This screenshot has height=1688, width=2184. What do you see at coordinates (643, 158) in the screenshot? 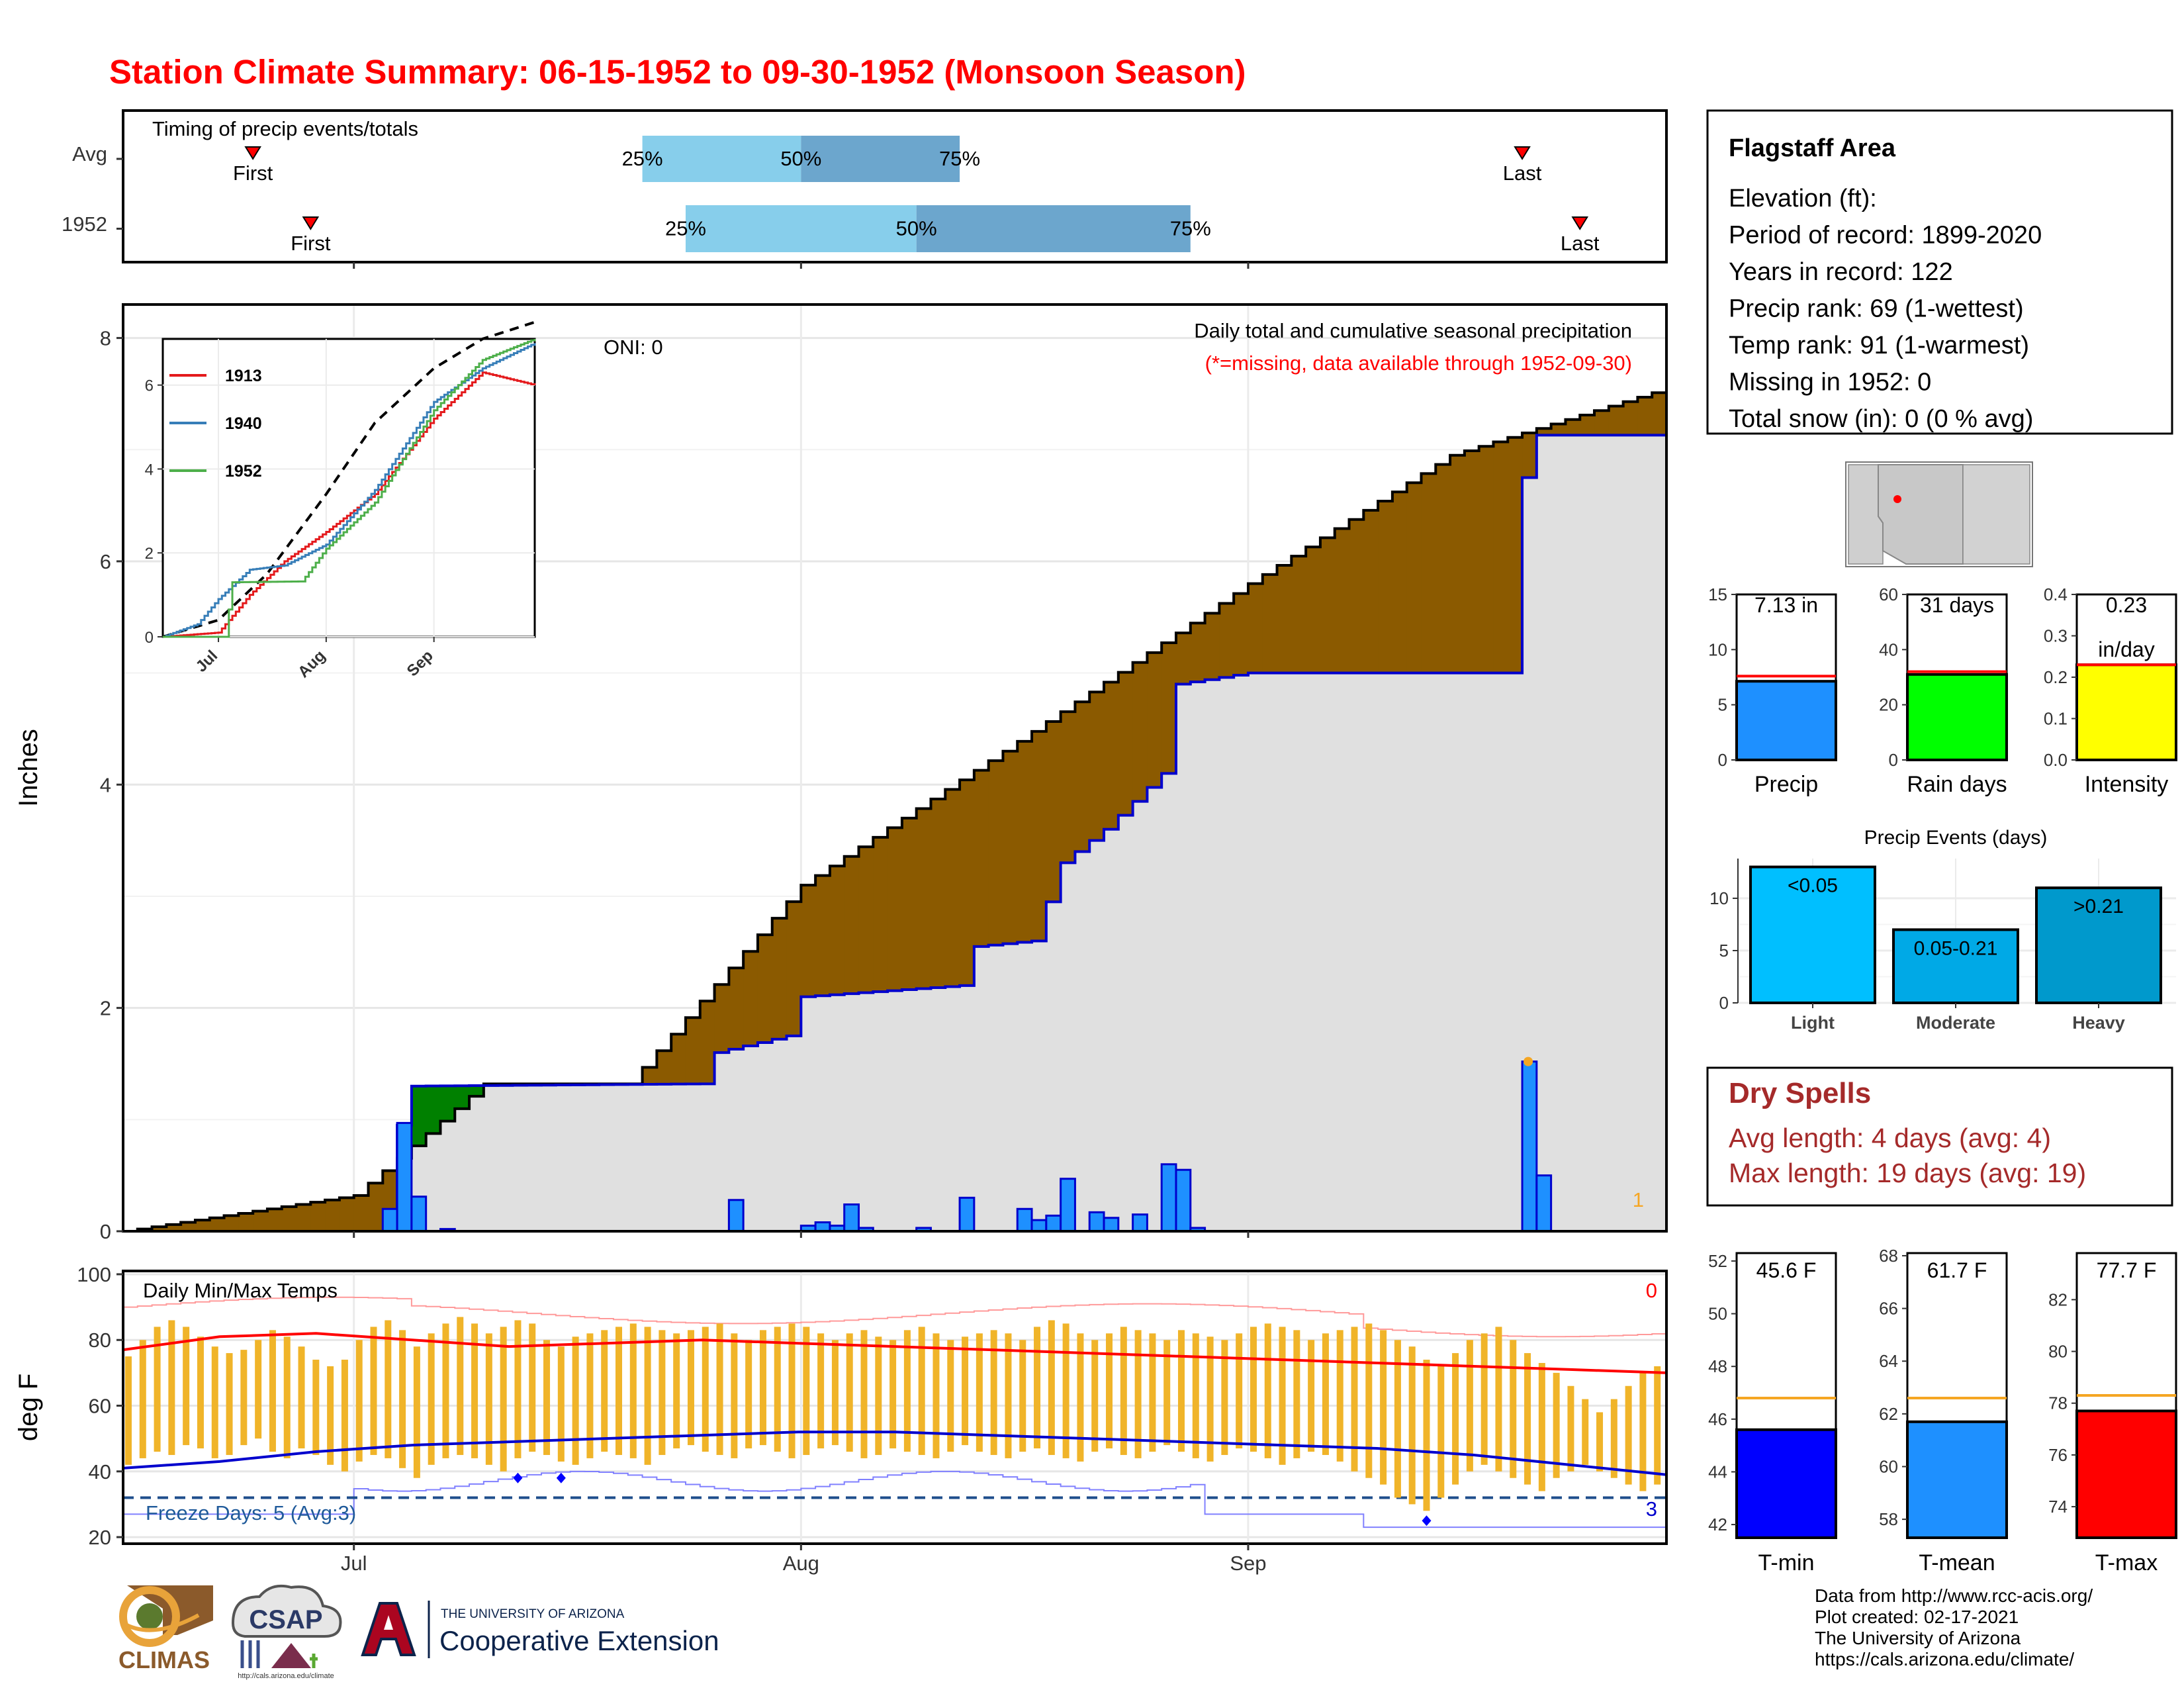
I see `timing-p25-label: 25%` at bounding box center [643, 158].